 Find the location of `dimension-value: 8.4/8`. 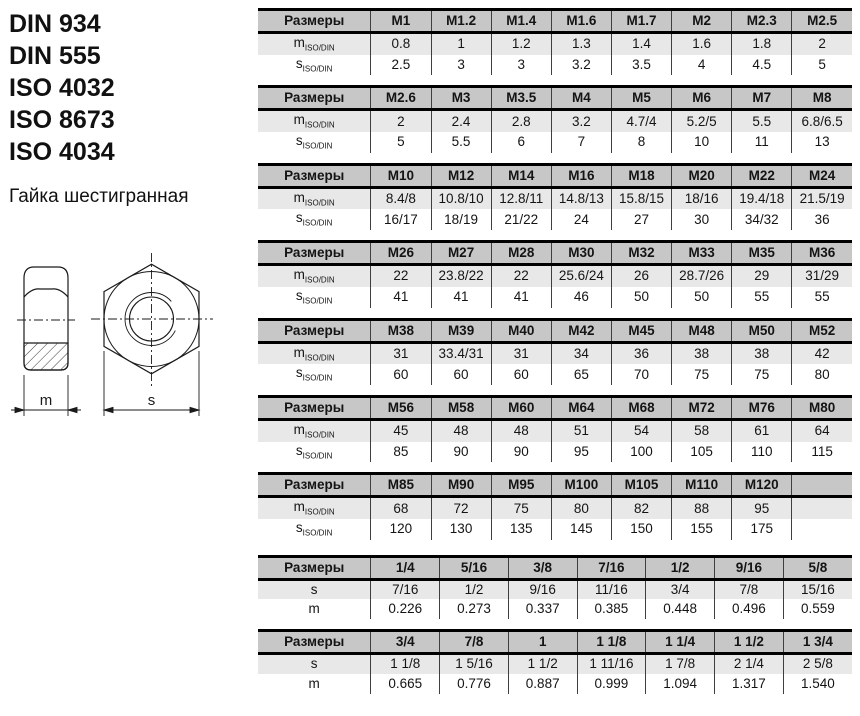

dimension-value: 8.4/8 is located at coordinates (400, 198).